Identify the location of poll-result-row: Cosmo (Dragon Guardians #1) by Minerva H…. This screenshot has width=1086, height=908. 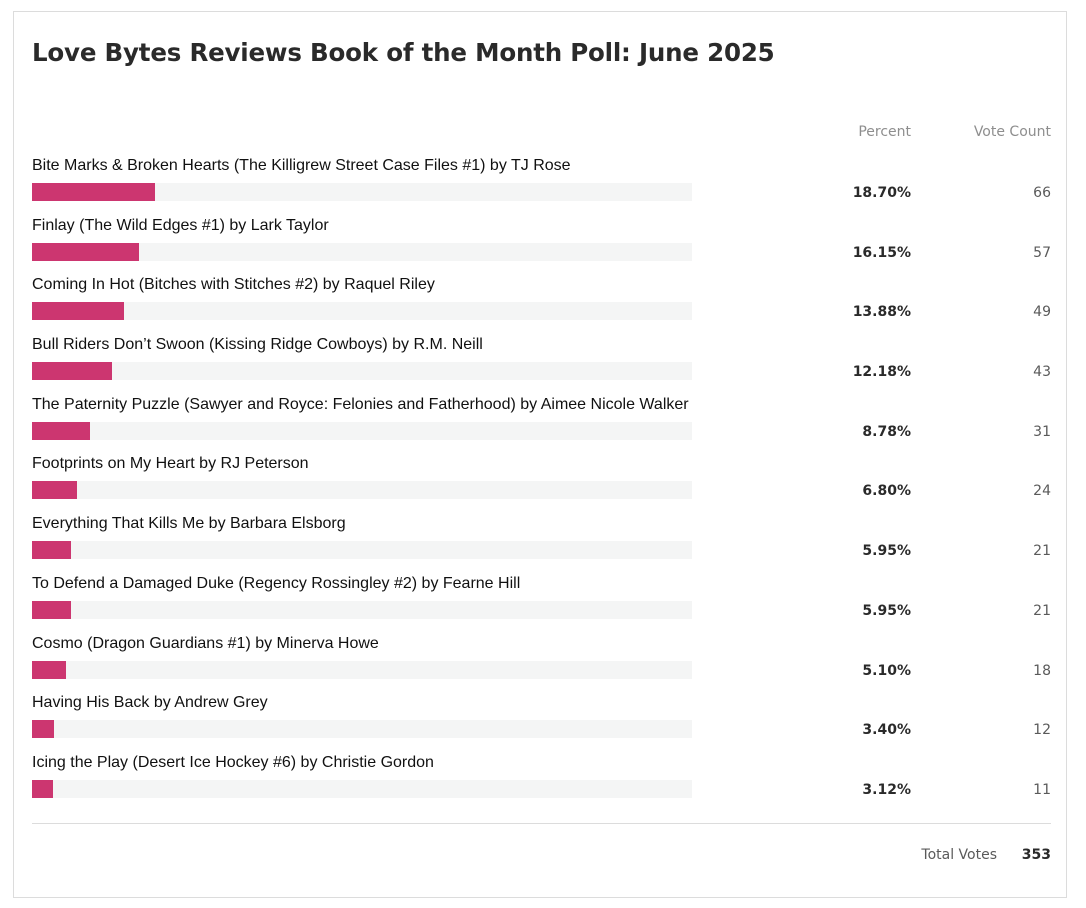
(541, 663).